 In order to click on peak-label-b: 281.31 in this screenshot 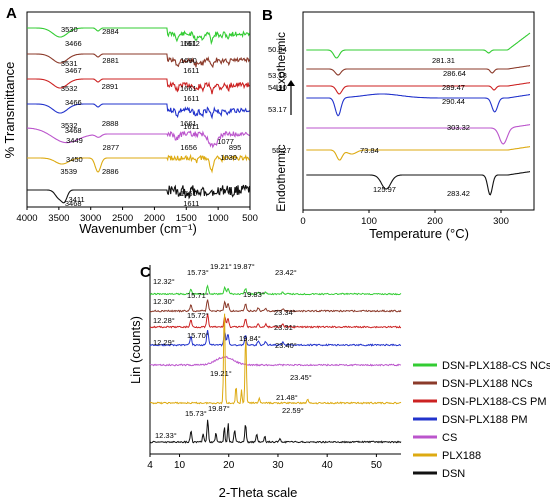, I will do `click(443, 60)`.